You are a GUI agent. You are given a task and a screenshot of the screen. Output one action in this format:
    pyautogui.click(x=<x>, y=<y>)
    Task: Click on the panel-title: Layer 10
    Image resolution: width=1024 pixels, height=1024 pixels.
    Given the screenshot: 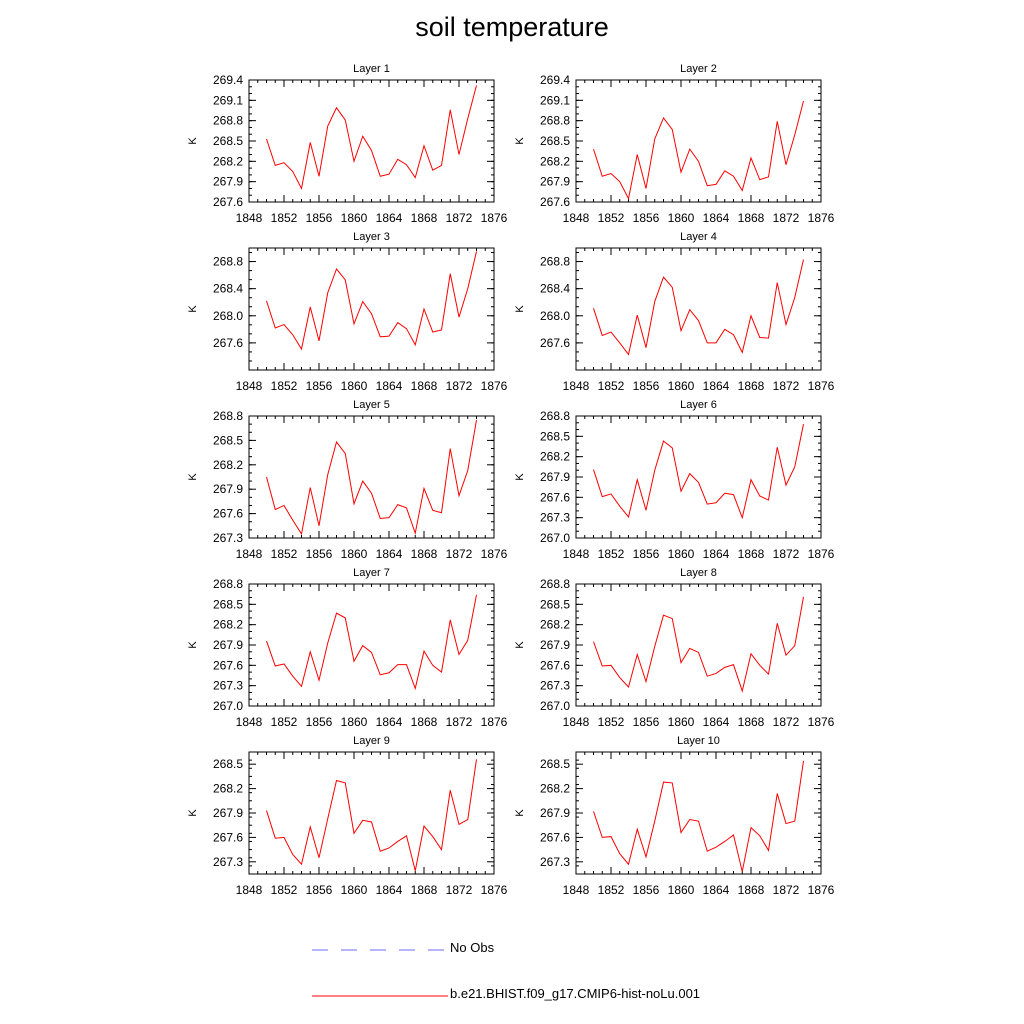 What is the action you would take?
    pyautogui.click(x=698, y=741)
    